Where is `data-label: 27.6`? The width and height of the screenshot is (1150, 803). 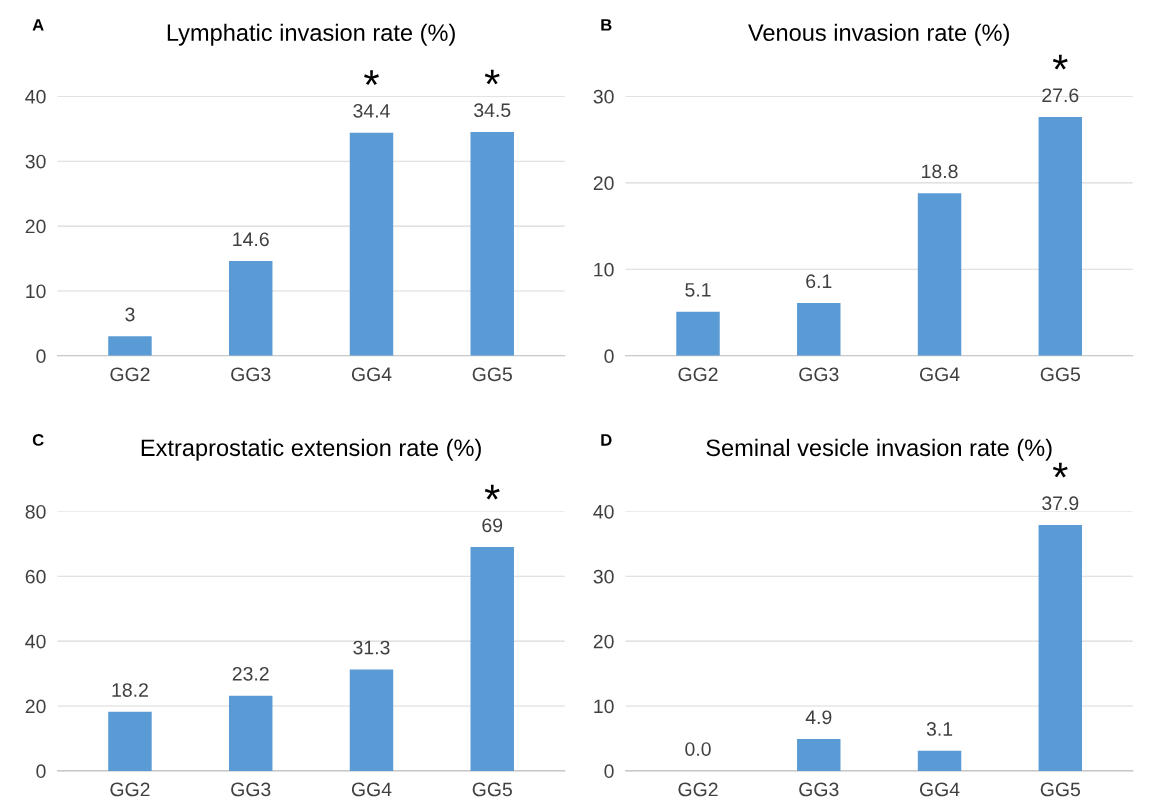 data-label: 27.6 is located at coordinates (1060, 95).